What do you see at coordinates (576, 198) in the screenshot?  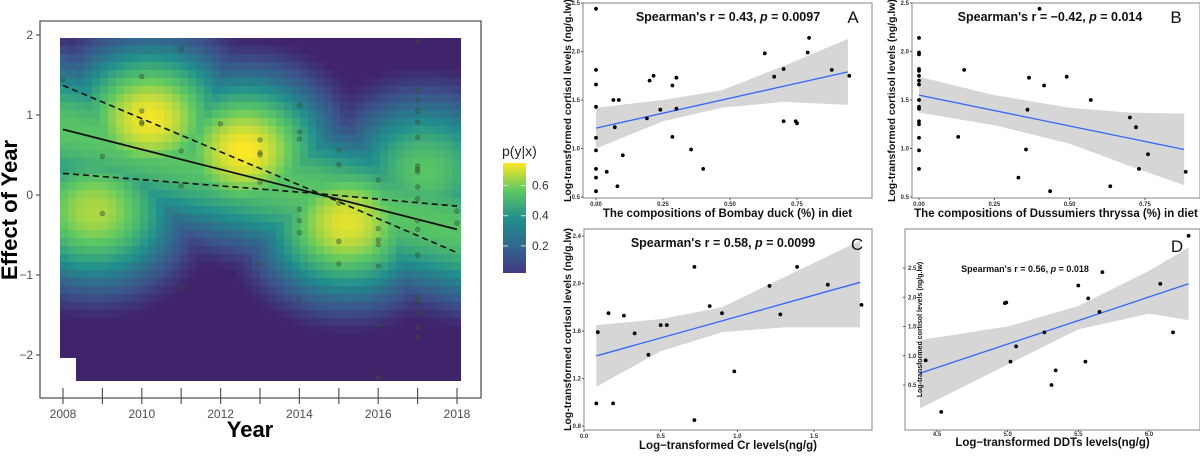 I see `y-tick-label: 0.5` at bounding box center [576, 198].